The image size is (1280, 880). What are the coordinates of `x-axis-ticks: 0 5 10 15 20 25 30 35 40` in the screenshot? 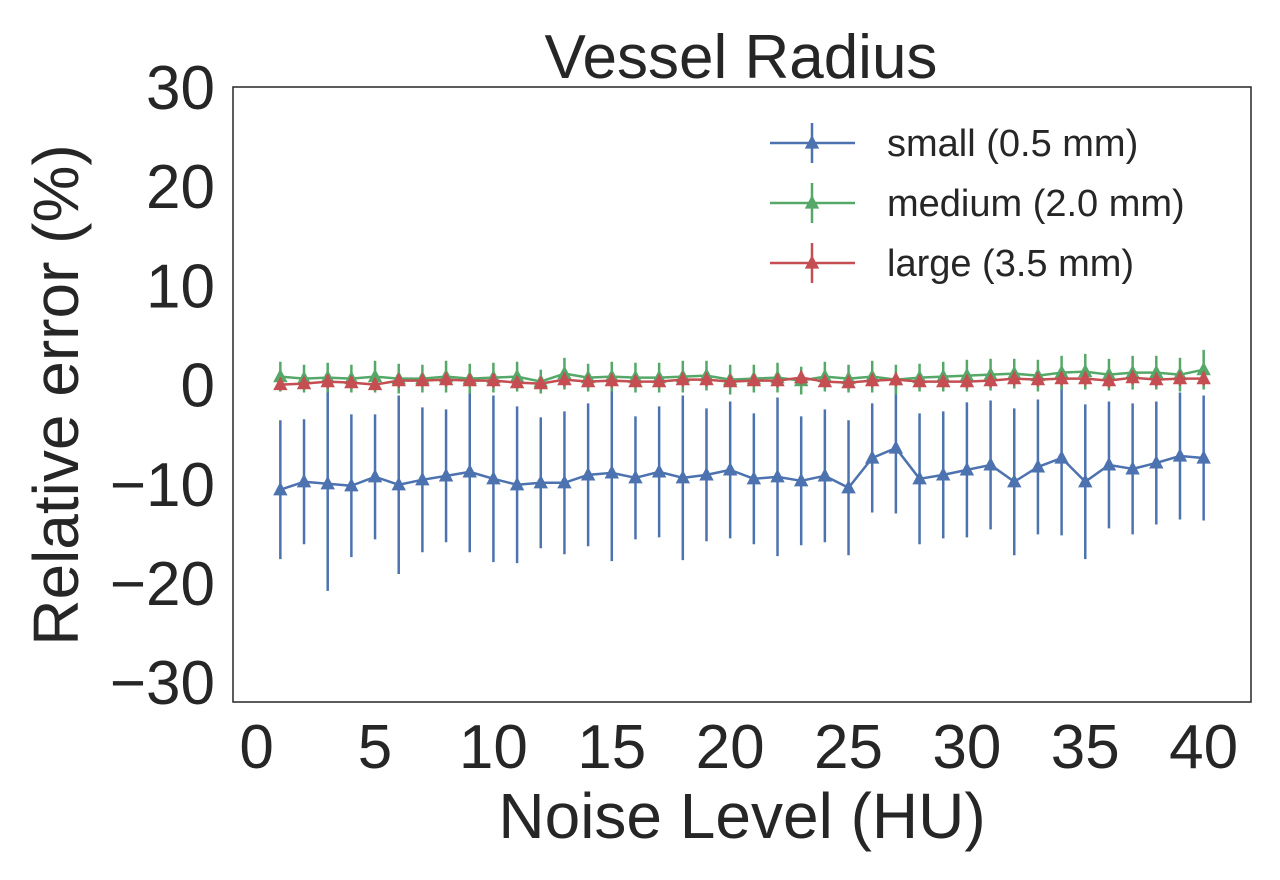 It's located at (738, 747).